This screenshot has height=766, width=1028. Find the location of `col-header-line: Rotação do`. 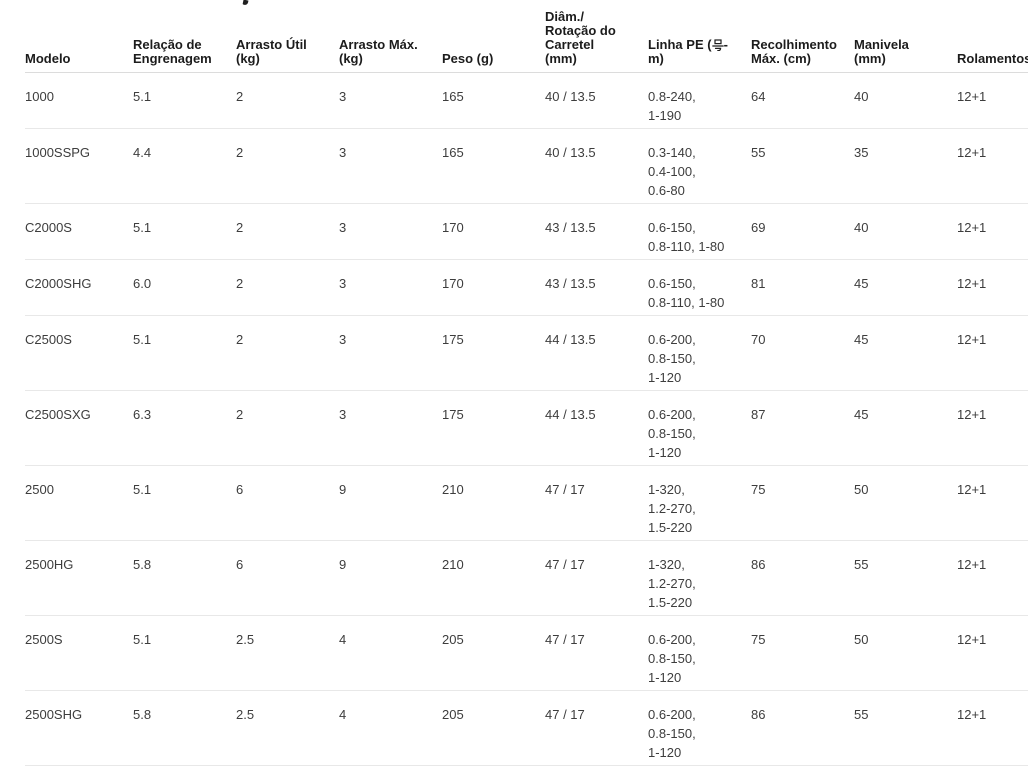

col-header-line: Rotação do is located at coordinates (580, 30).